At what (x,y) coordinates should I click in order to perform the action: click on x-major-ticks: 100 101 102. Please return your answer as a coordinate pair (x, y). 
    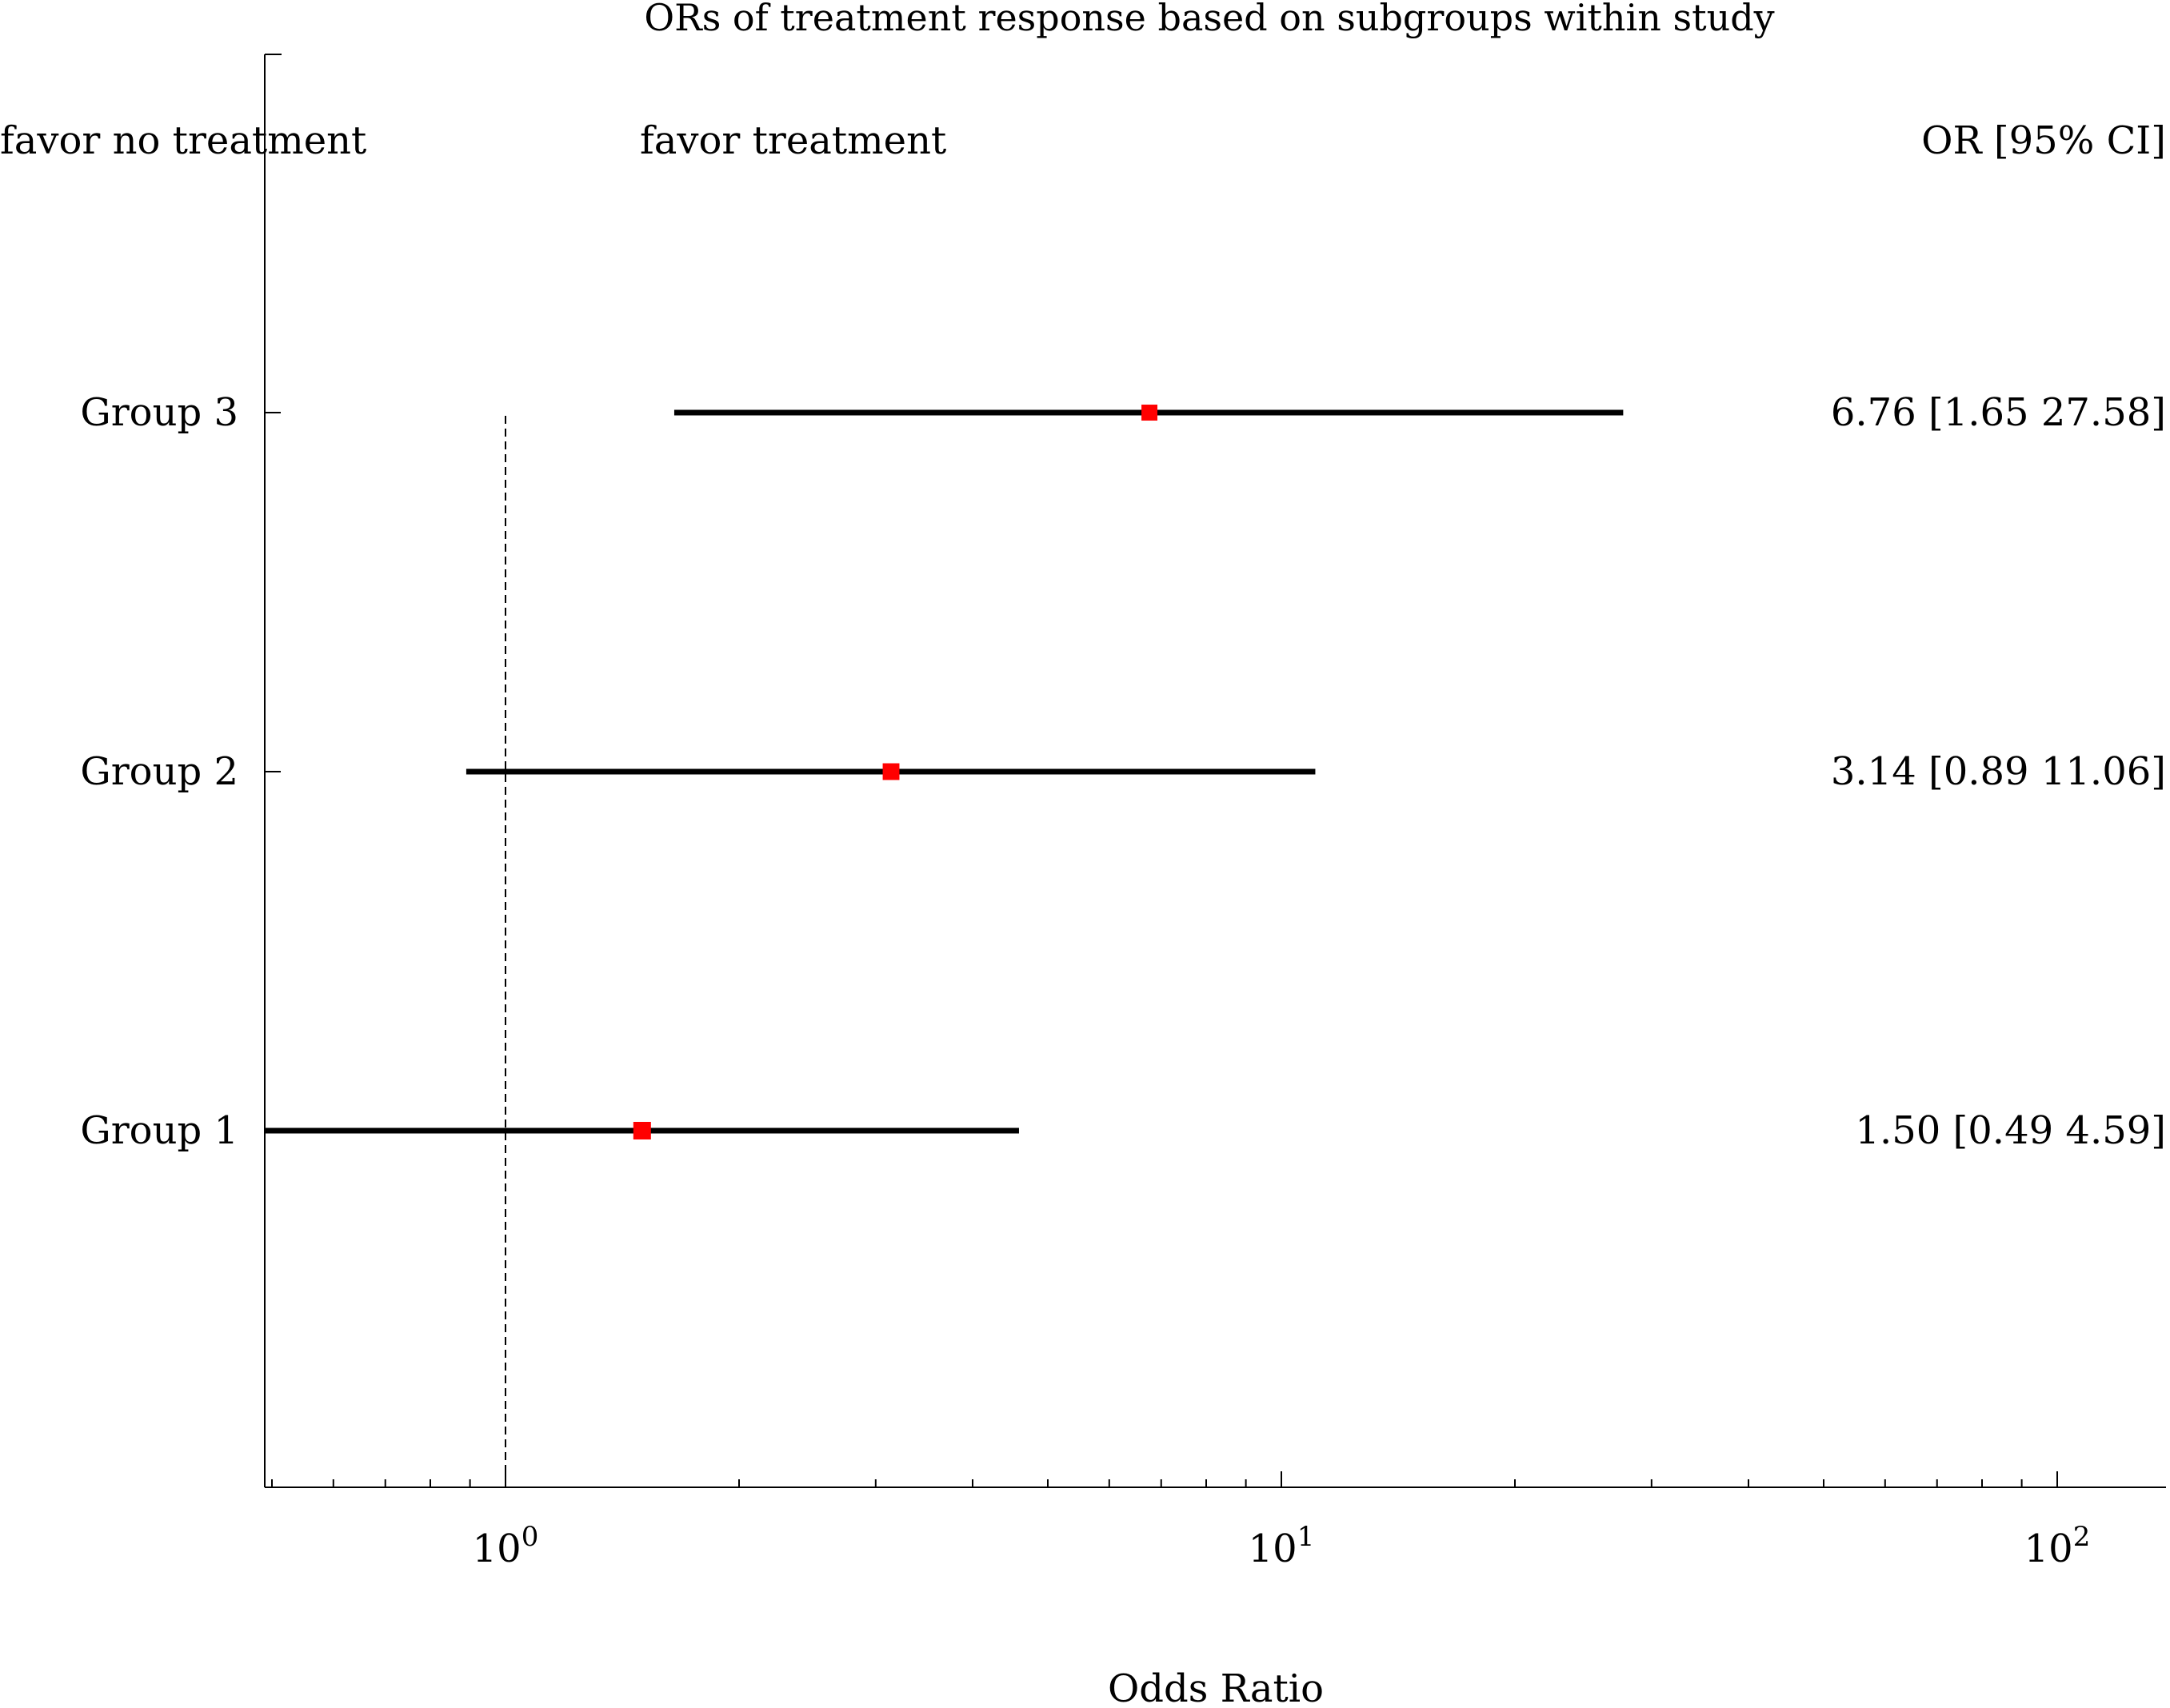
    Looking at the image, I should click on (1282, 1521).